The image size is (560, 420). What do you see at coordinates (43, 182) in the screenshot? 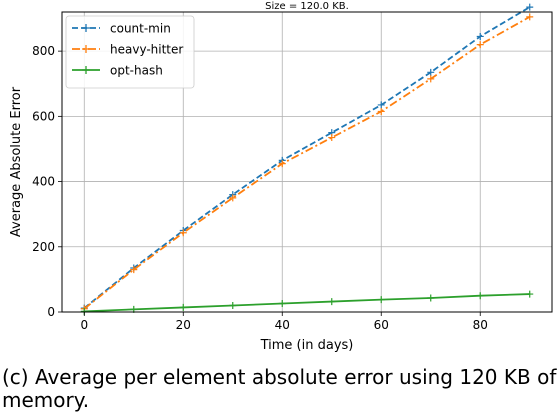
I see `y-tick-label: 400` at bounding box center [43, 182].